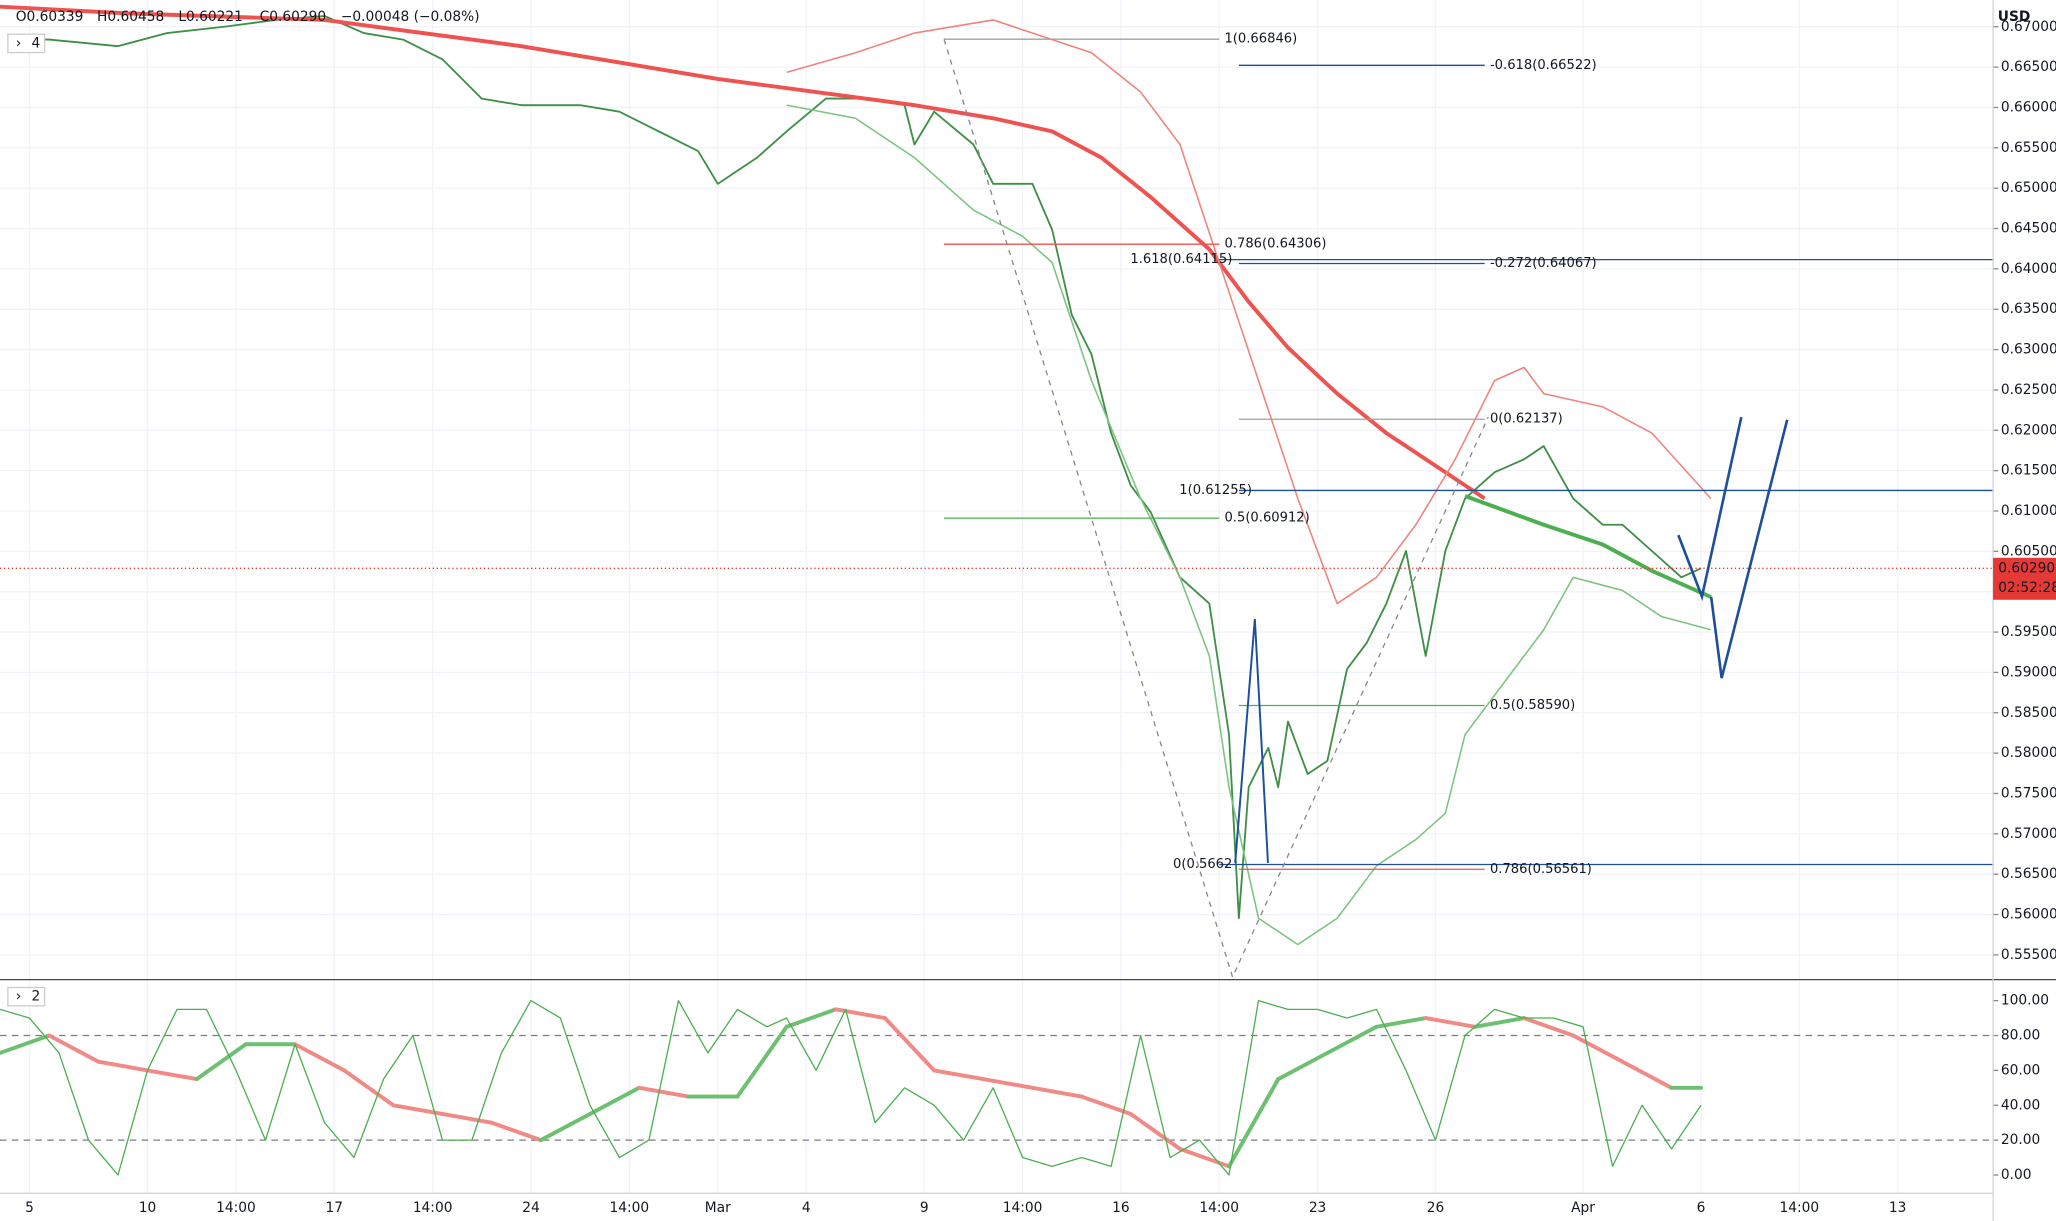  Describe the element at coordinates (2028, 148) in the screenshot. I see `y-tick-label: 0.65500` at that location.